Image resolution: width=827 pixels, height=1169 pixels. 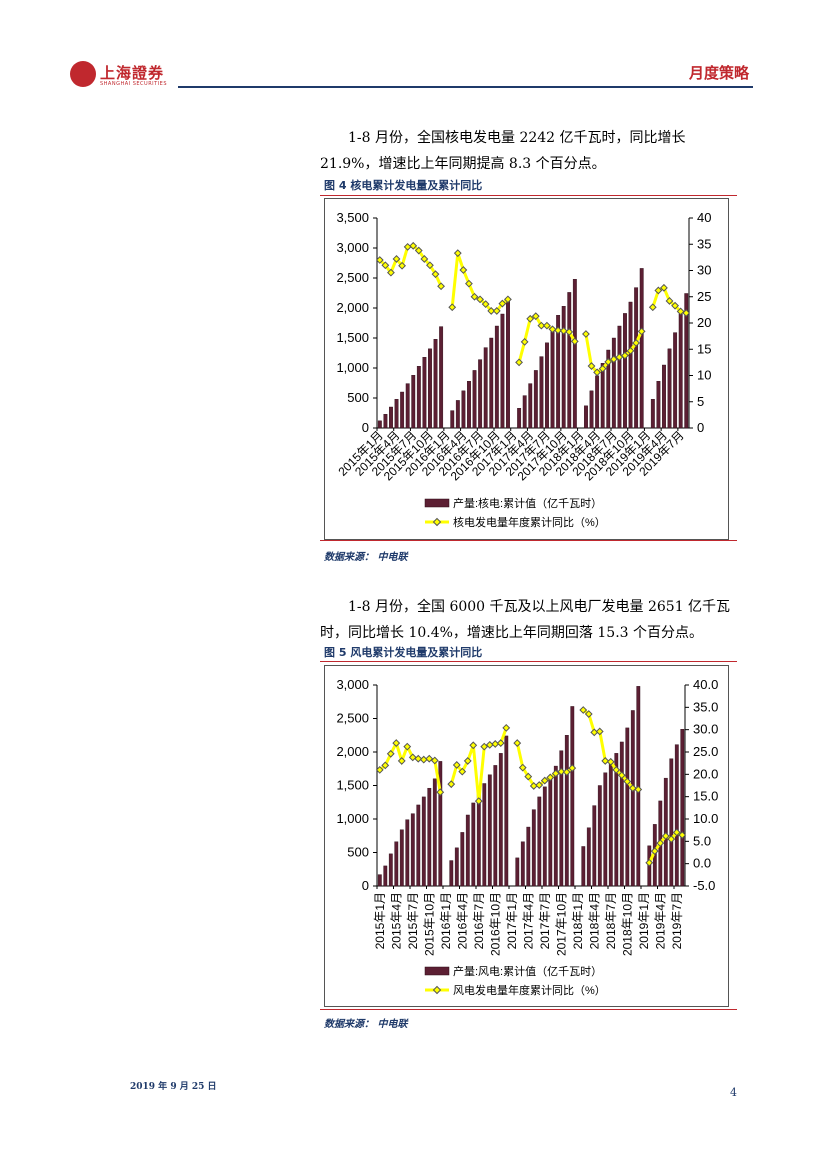 What do you see at coordinates (413, 920) in the screenshot?
I see `x-tick-label: 2015年7月` at bounding box center [413, 920].